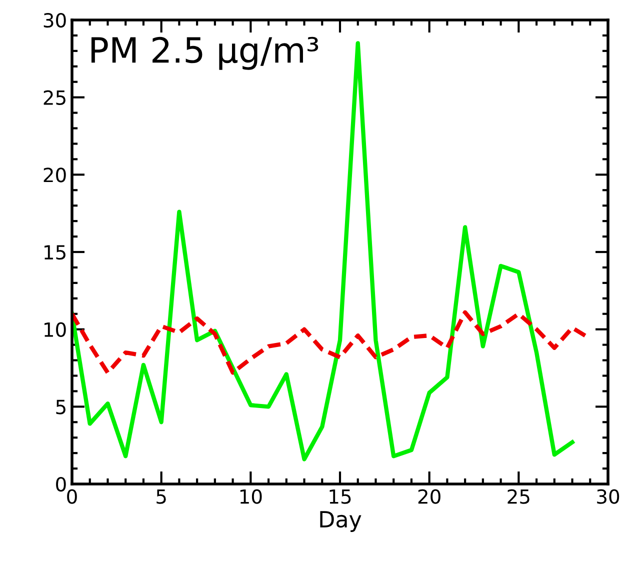  What do you see at coordinates (72, 496) in the screenshot?
I see `x-tick-label: 0` at bounding box center [72, 496].